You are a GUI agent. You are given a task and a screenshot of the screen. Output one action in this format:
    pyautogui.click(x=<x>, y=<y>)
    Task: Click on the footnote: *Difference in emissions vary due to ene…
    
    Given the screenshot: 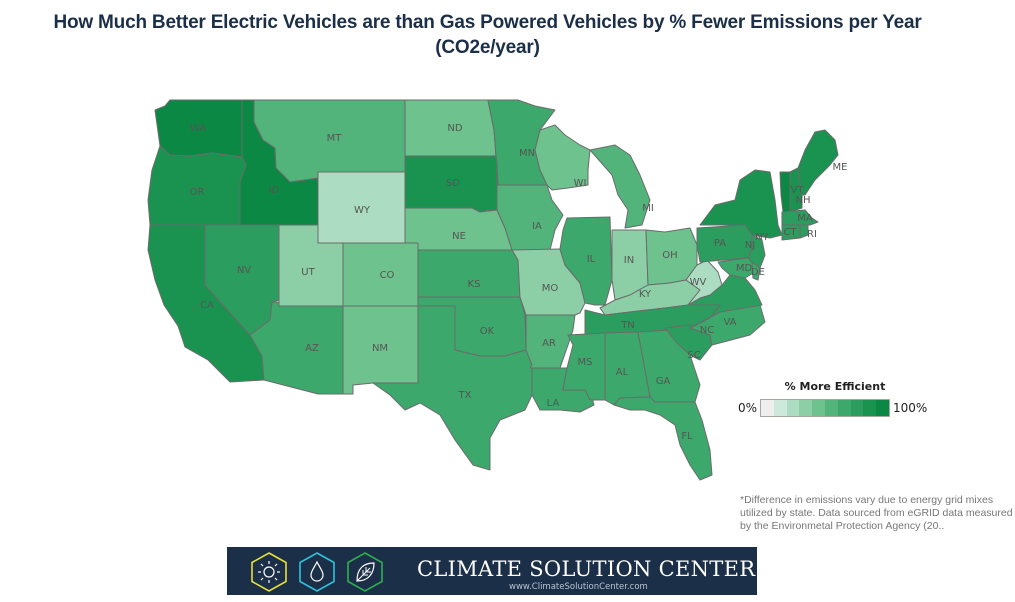 What is the action you would take?
    pyautogui.click(x=876, y=513)
    